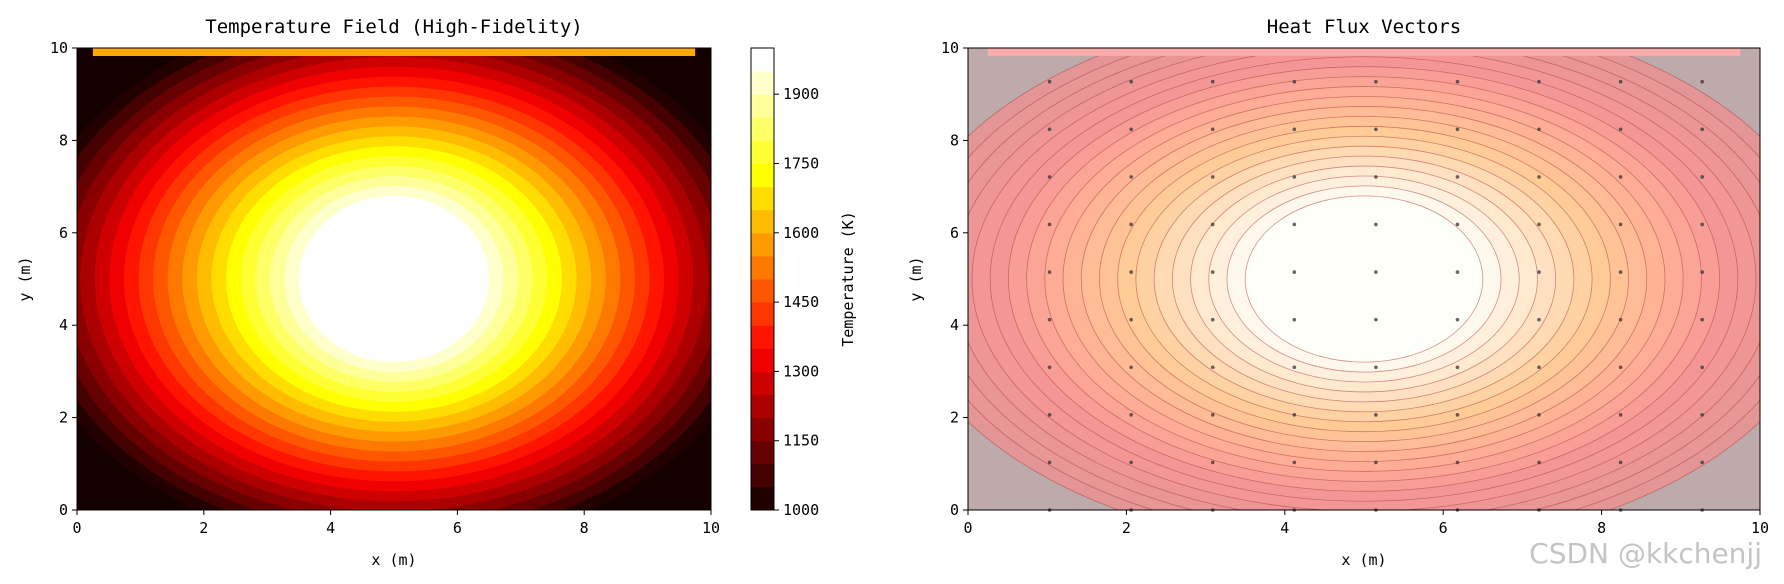 The width and height of the screenshot is (1784, 584). What do you see at coordinates (1364, 27) in the screenshot?
I see `heat-flux-title: Heat Flux Vectors` at bounding box center [1364, 27].